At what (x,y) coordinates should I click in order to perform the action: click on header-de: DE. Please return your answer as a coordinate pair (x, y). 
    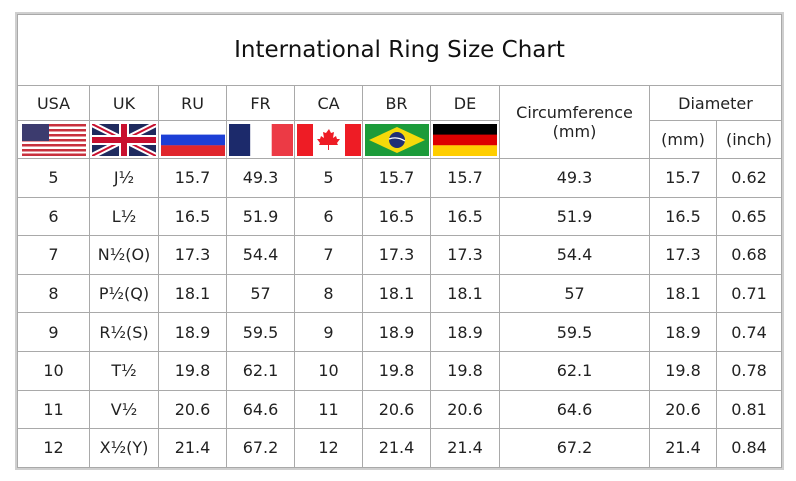
    Looking at the image, I should click on (465, 103).